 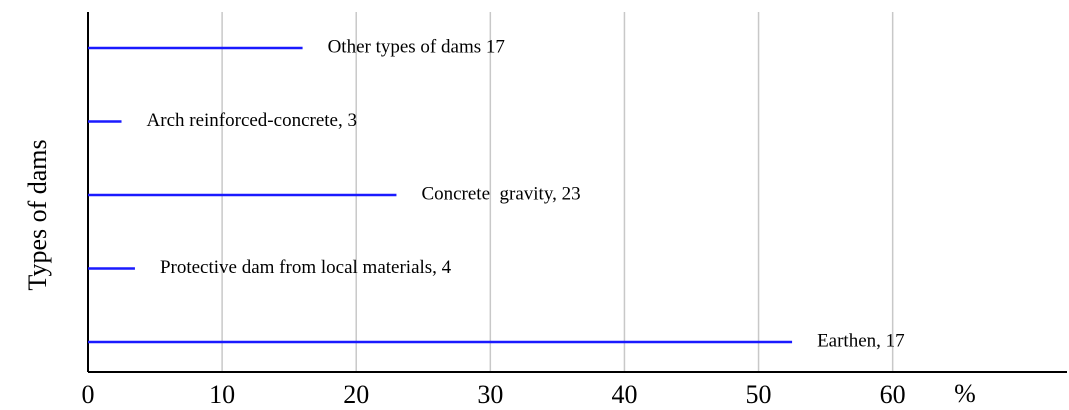 I want to click on x-tick-label: 40, so click(x=624, y=394).